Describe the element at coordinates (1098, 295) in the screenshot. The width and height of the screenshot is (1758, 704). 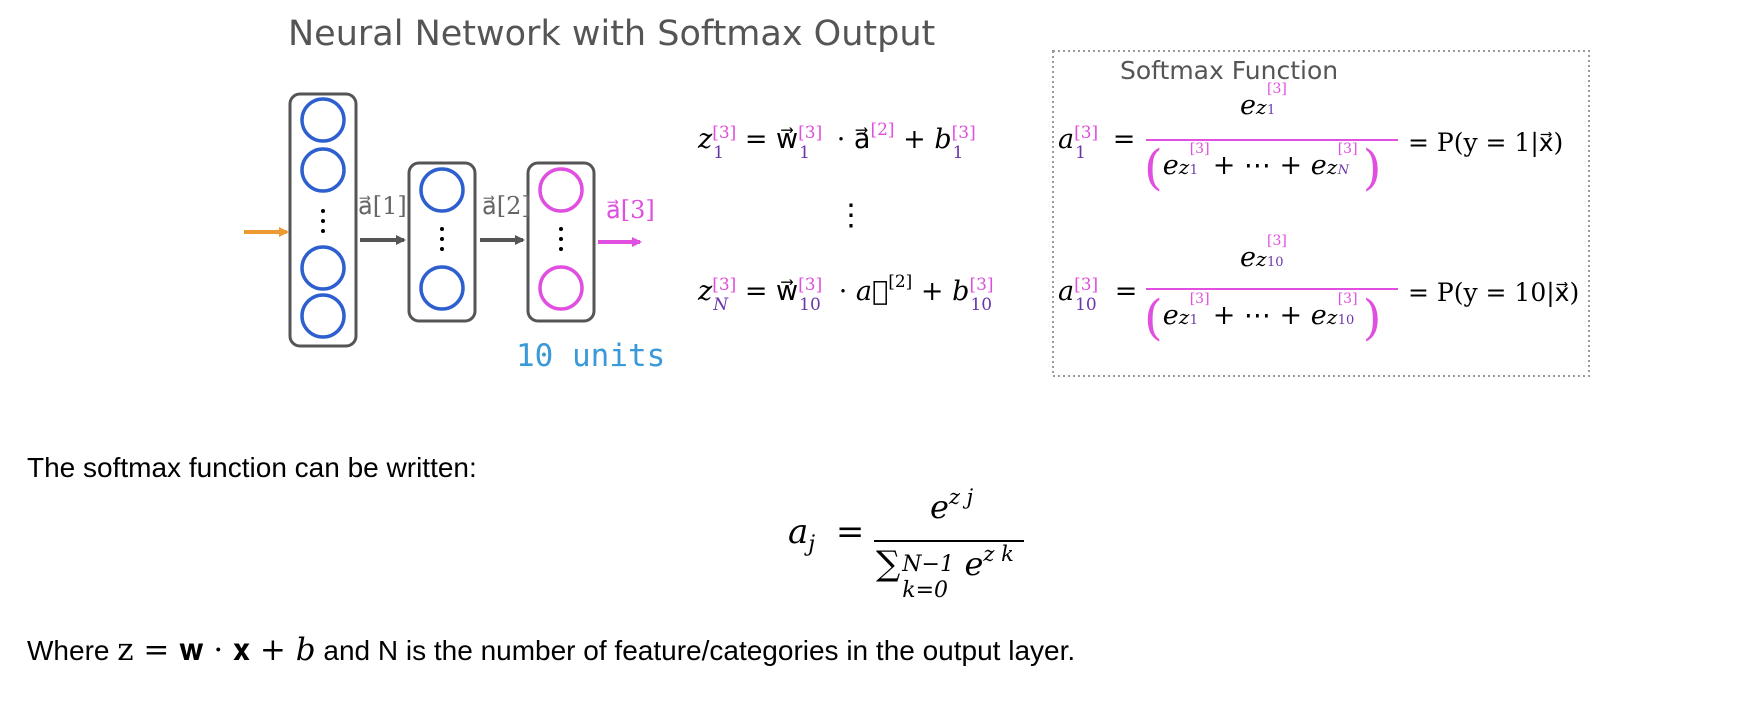
I see `softmax-row2-lhs: a [3] 10 =` at that location.